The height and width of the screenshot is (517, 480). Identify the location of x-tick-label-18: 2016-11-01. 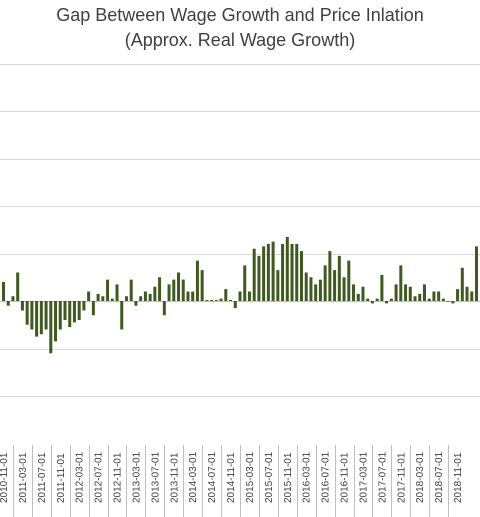
(345, 477).